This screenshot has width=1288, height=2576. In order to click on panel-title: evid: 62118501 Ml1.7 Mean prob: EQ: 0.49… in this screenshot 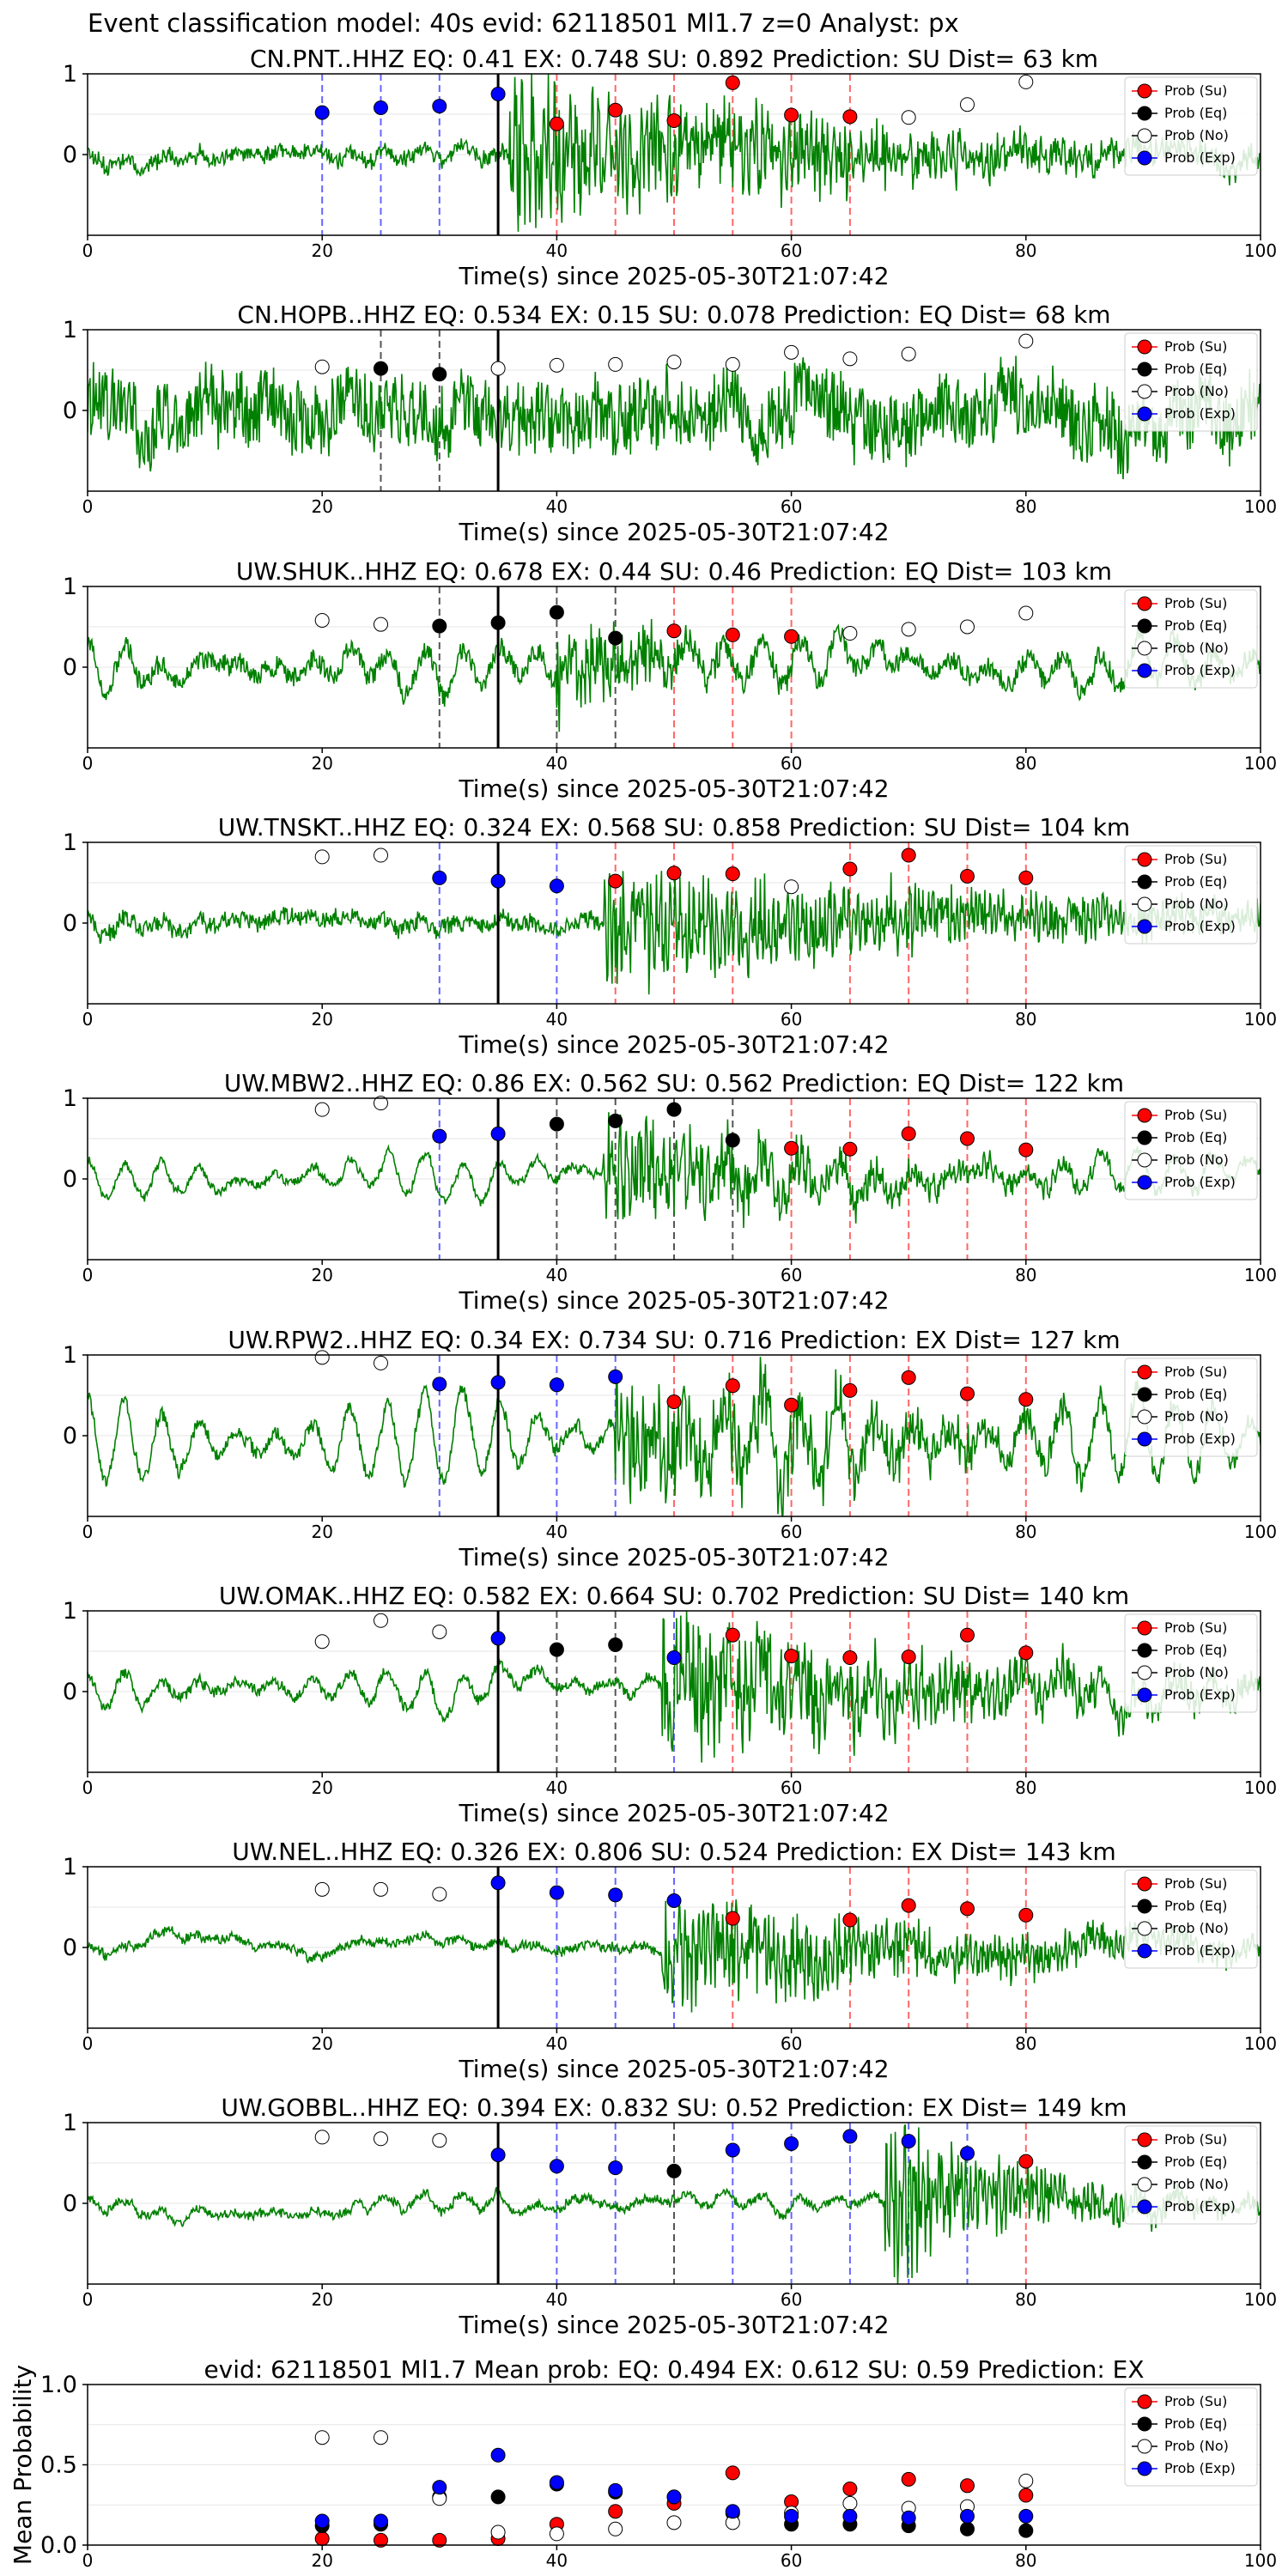, I will do `click(674, 2369)`.